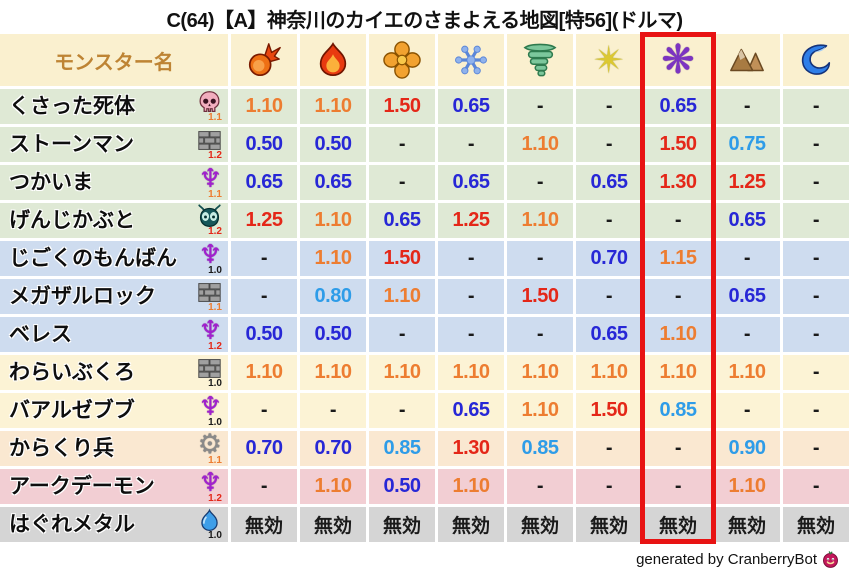 The width and height of the screenshot is (849, 583). What do you see at coordinates (114, 144) in the screenshot?
I see `monster-row-name: ストーンマン 1.2` at bounding box center [114, 144].